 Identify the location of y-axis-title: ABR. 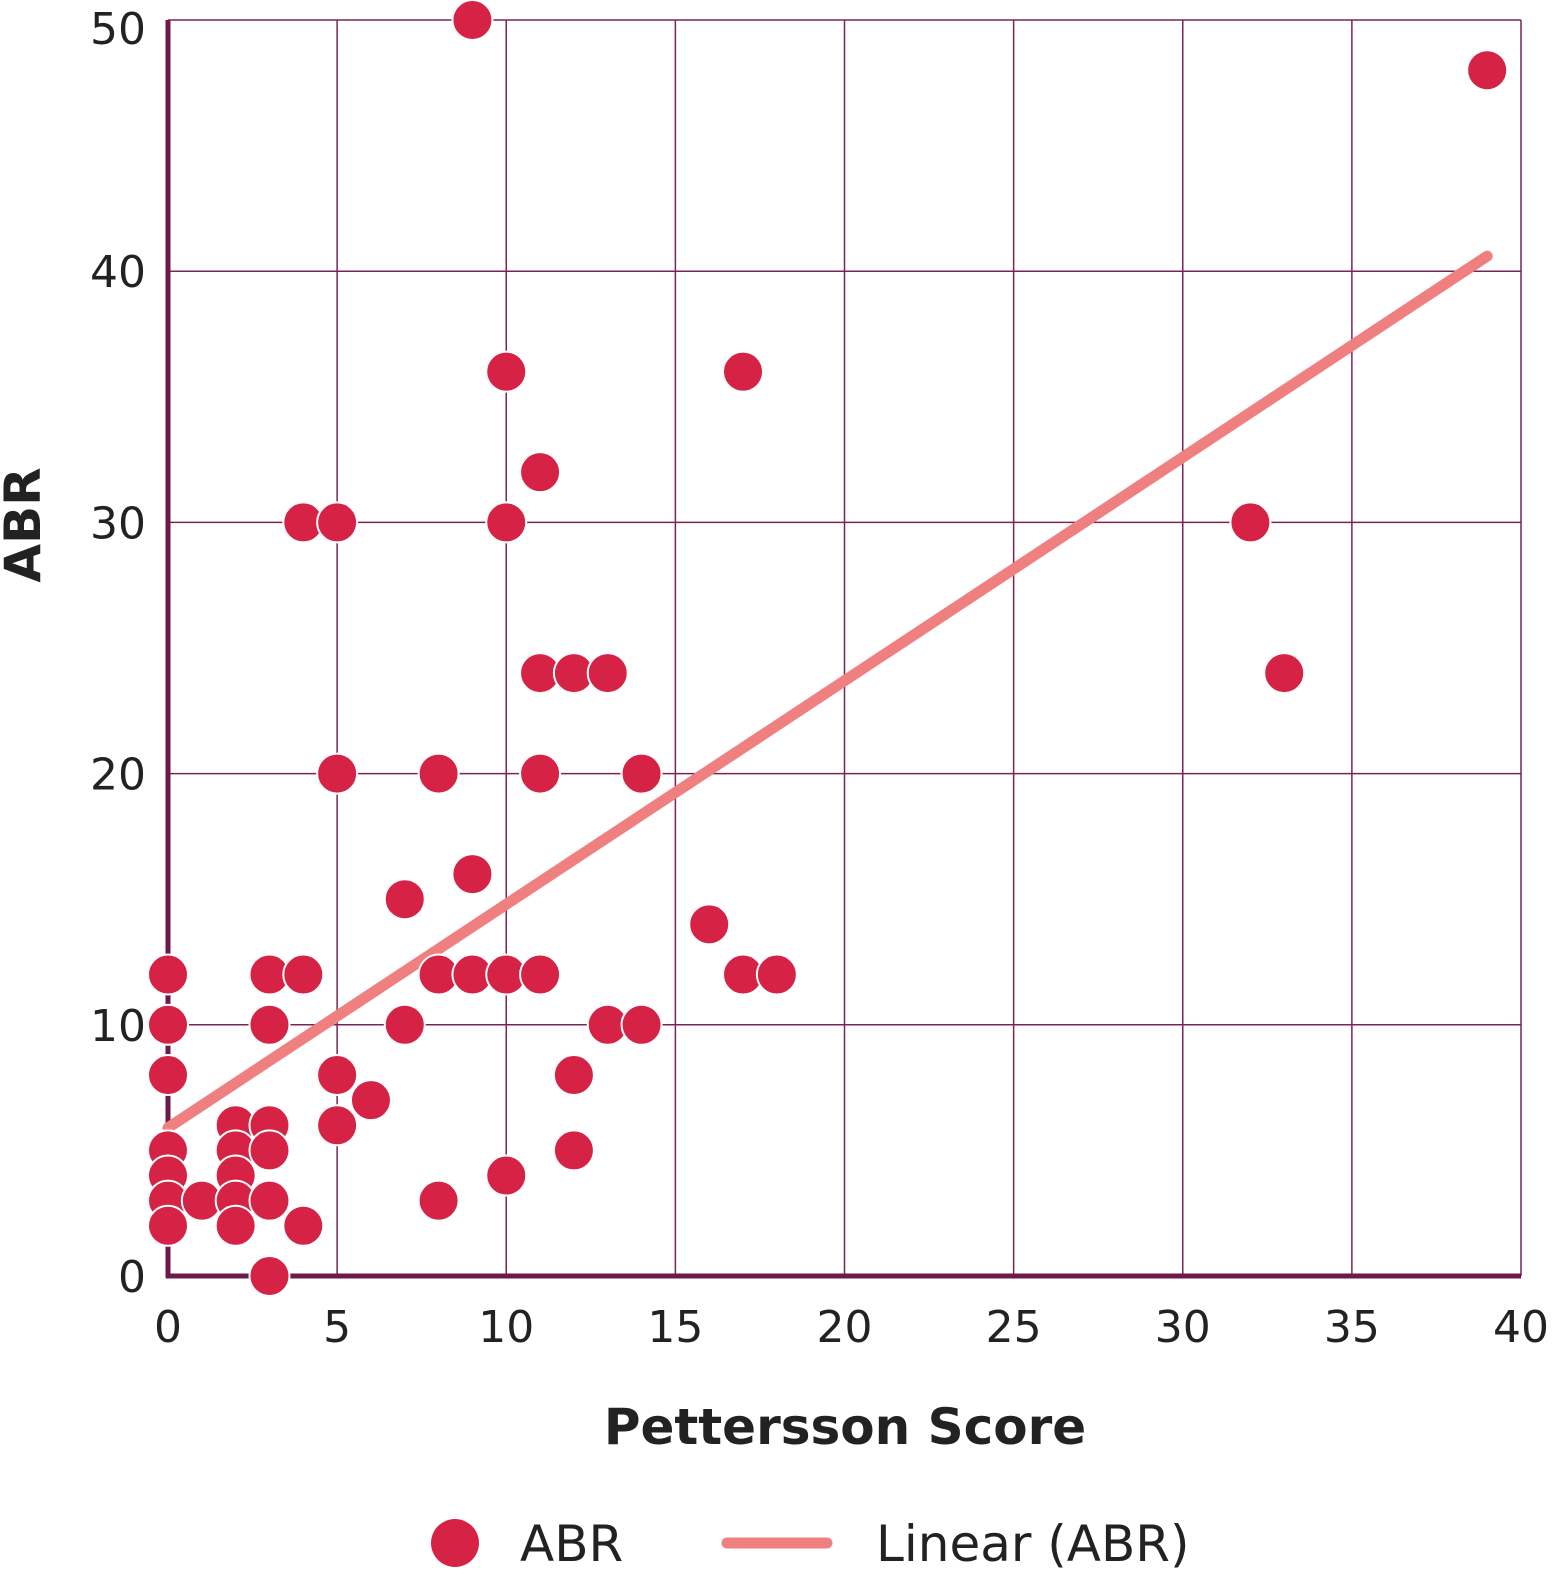
(26, 524).